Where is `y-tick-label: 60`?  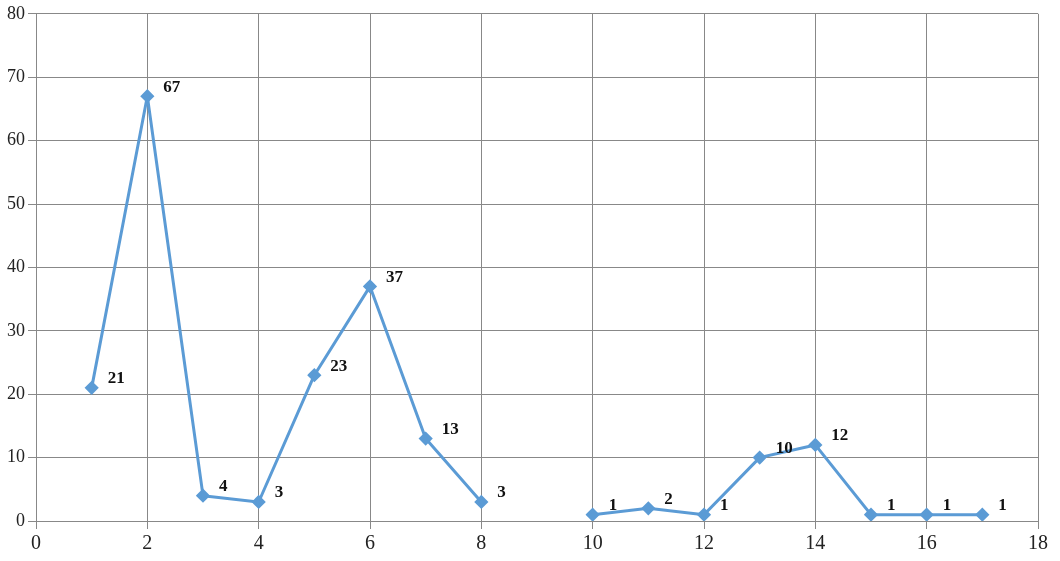 y-tick-label: 60 is located at coordinates (16, 139).